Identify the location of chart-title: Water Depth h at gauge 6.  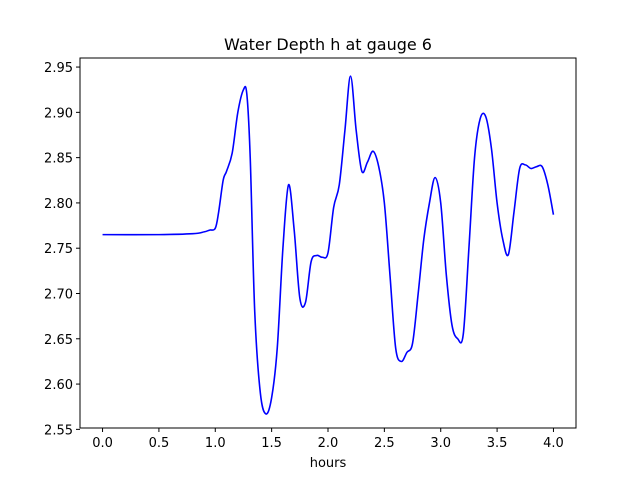
(328, 44).